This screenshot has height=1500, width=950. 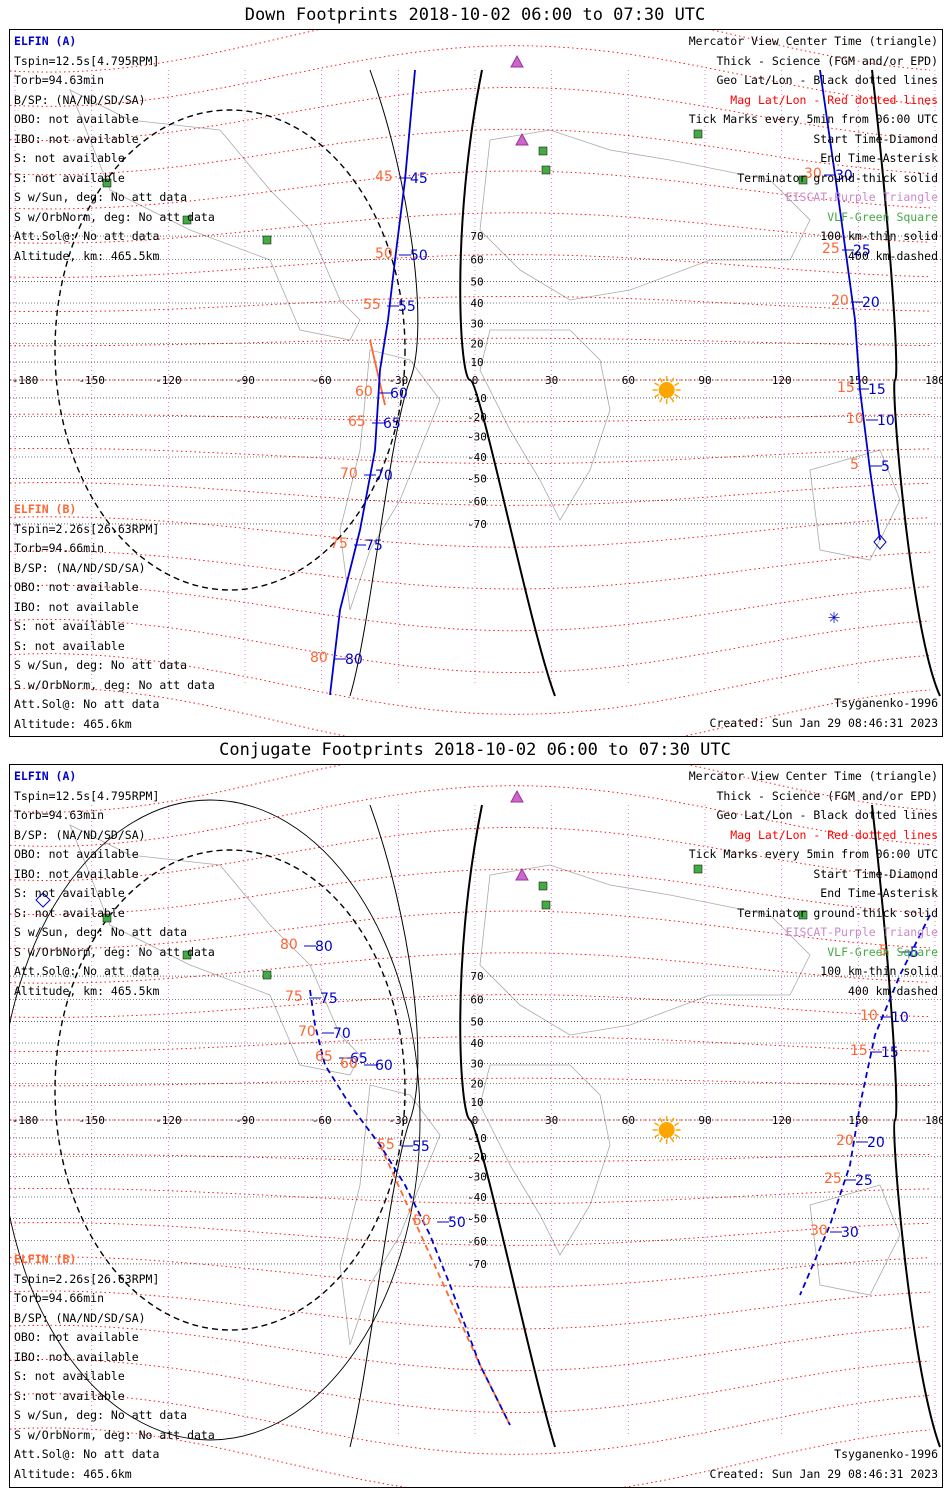 I want to click on elfin-b-info-line: S: not available, so click(x=69, y=1395).